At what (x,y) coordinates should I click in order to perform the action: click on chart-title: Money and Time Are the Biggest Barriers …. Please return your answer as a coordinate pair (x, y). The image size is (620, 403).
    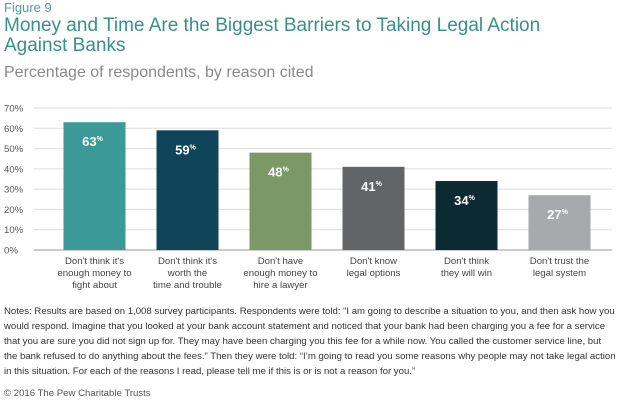
    Looking at the image, I should click on (272, 35).